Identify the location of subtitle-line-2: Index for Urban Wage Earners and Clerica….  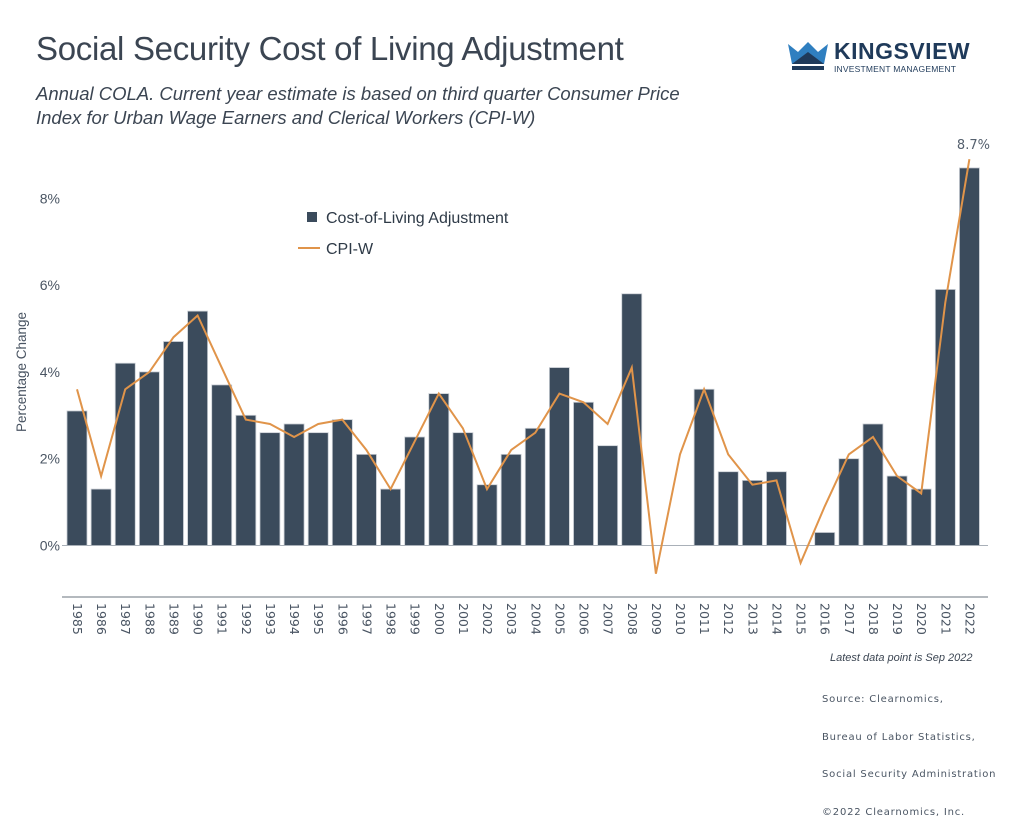
(286, 117).